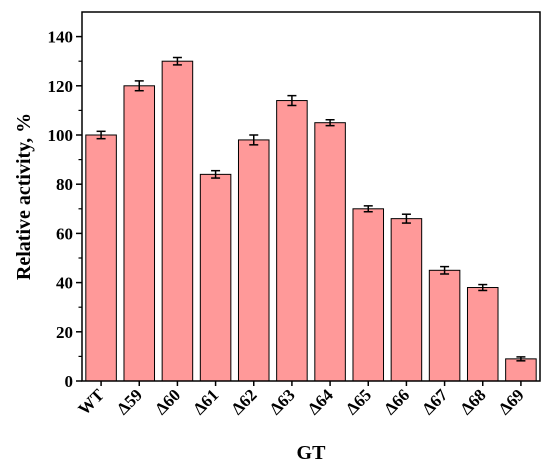 Image resolution: width=550 pixels, height=468 pixels. I want to click on y-tick-label-3: 60, so click(64, 233).